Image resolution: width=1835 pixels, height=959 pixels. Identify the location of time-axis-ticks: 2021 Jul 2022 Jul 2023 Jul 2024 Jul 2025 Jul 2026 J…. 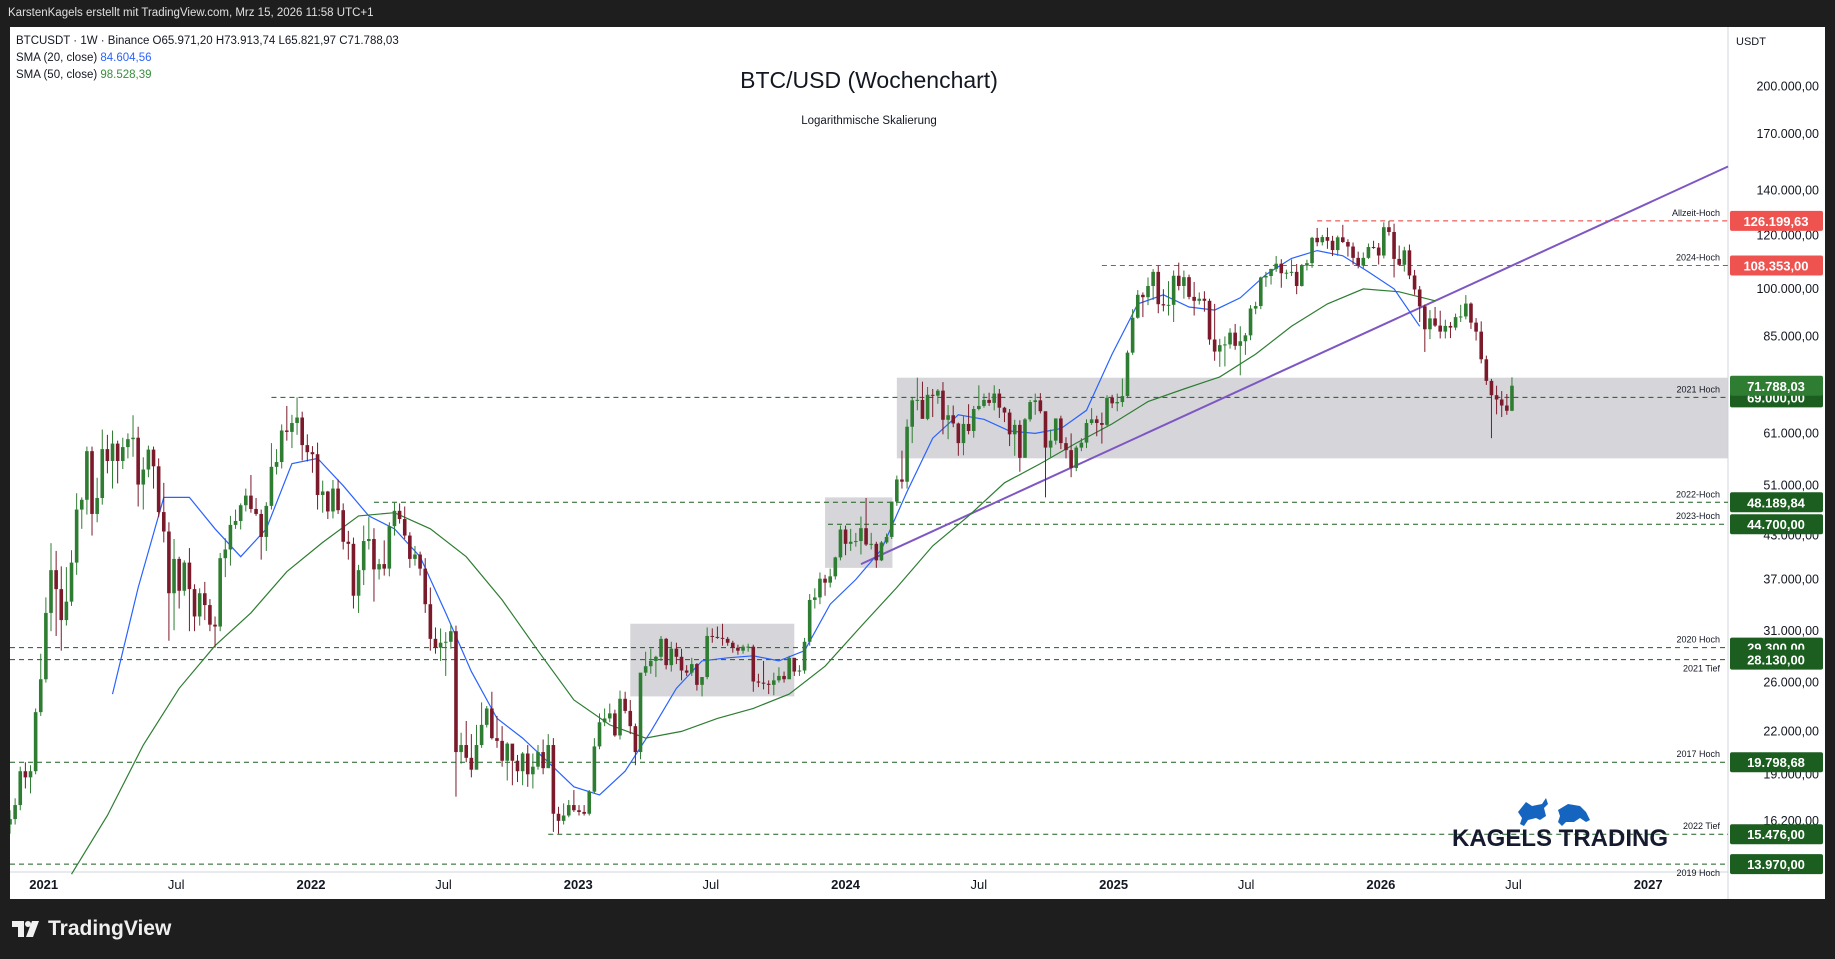
(845, 884).